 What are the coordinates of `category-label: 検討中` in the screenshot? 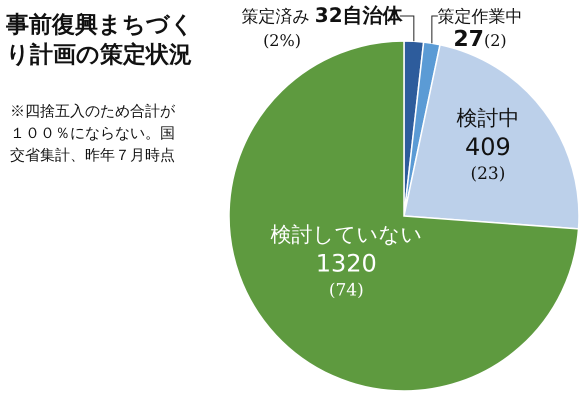 It's located at (488, 118).